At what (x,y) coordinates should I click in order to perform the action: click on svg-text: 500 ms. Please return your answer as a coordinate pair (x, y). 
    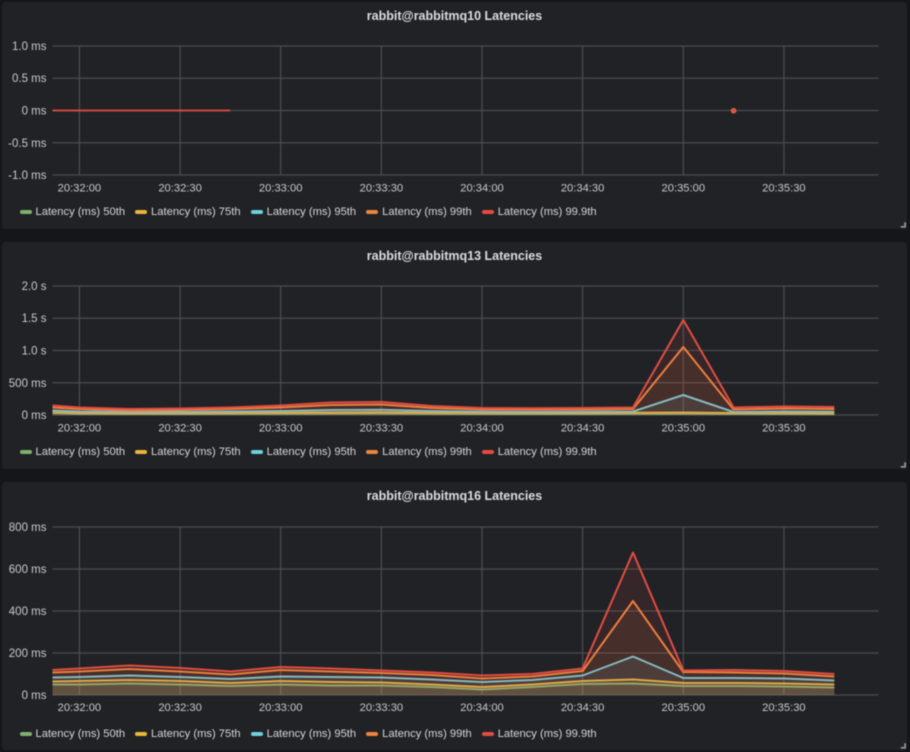
    Looking at the image, I should click on (28, 384).